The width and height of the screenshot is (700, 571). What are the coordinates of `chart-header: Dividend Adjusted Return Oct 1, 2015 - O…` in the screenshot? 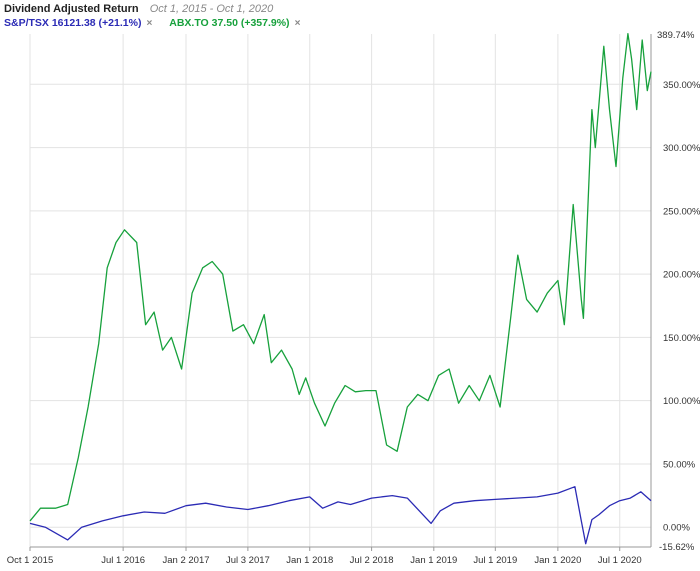 It's located at (138, 9).